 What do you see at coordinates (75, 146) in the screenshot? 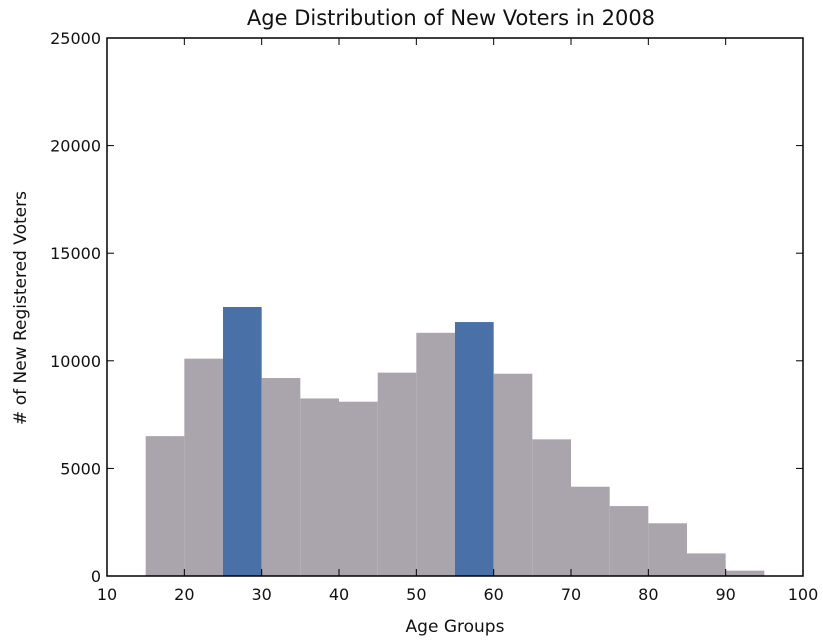
I see `y-tick-label: 20000` at bounding box center [75, 146].